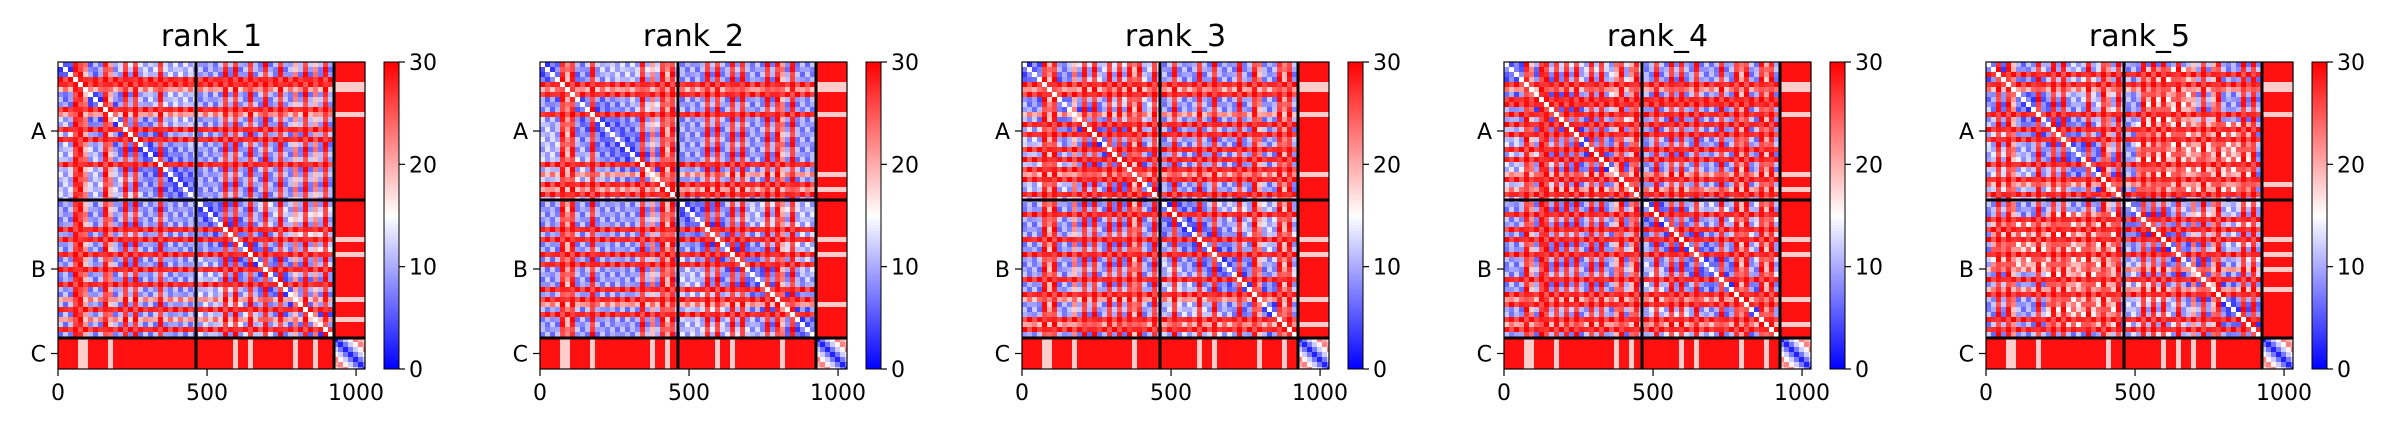 The height and width of the screenshot is (438, 2401). What do you see at coordinates (1175, 36) in the screenshot?
I see `panel-title: rank_3` at bounding box center [1175, 36].